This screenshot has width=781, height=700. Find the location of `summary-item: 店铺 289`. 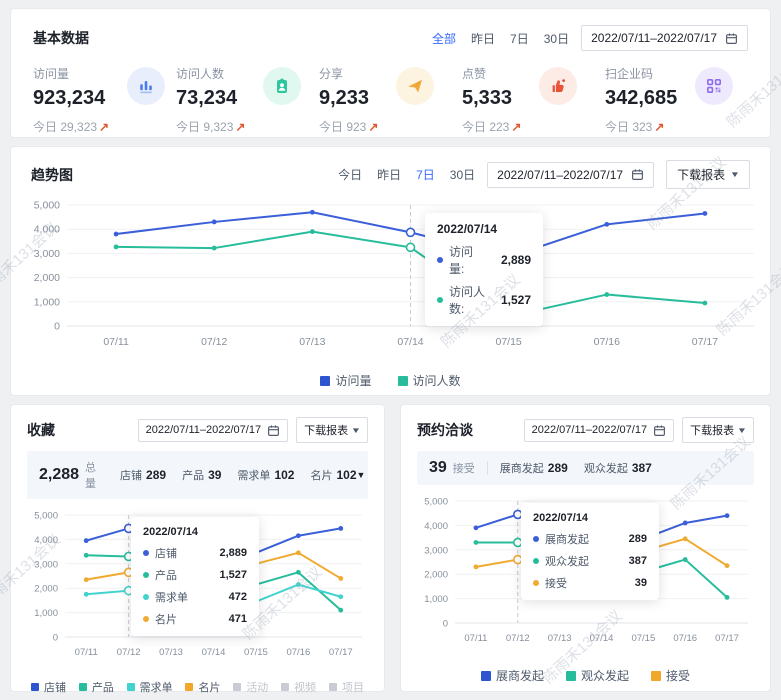

summary-item: 店铺 289 is located at coordinates (143, 475).